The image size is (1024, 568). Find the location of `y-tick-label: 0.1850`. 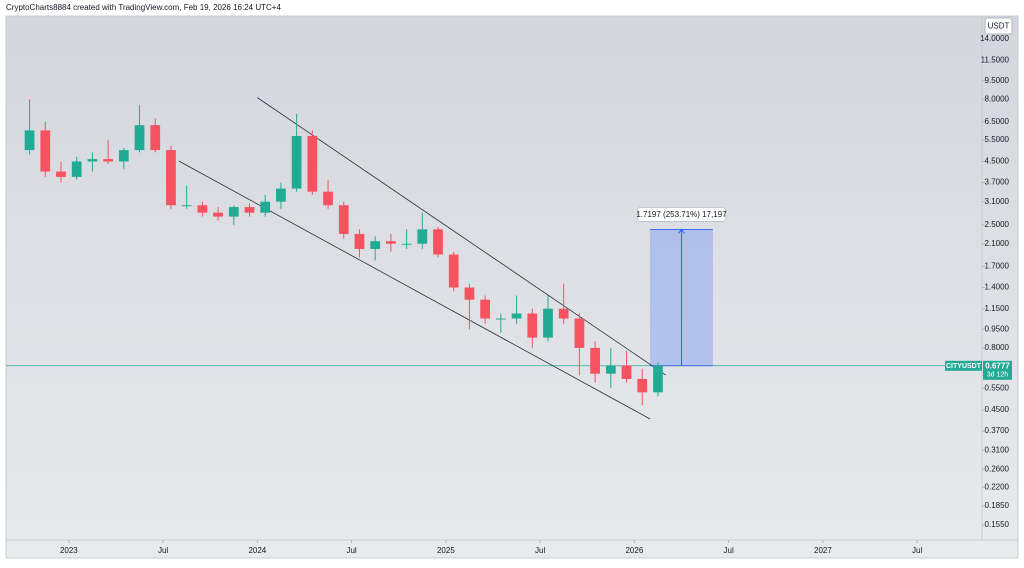

y-tick-label: 0.1850 is located at coordinates (997, 505).